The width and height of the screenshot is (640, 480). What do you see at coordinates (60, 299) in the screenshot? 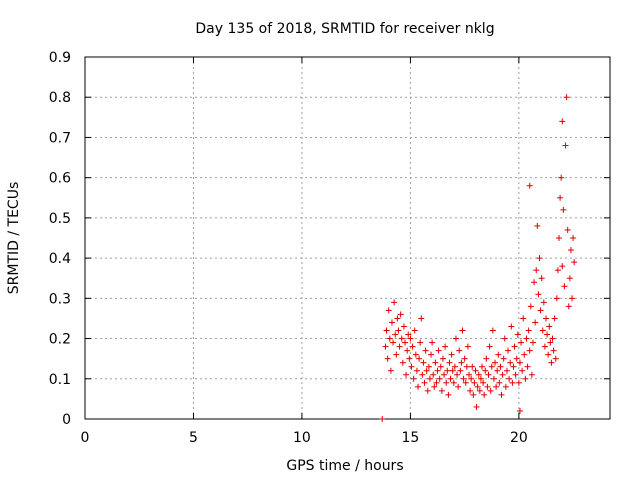
I see `y-tick-label: 0.3` at bounding box center [60, 299].